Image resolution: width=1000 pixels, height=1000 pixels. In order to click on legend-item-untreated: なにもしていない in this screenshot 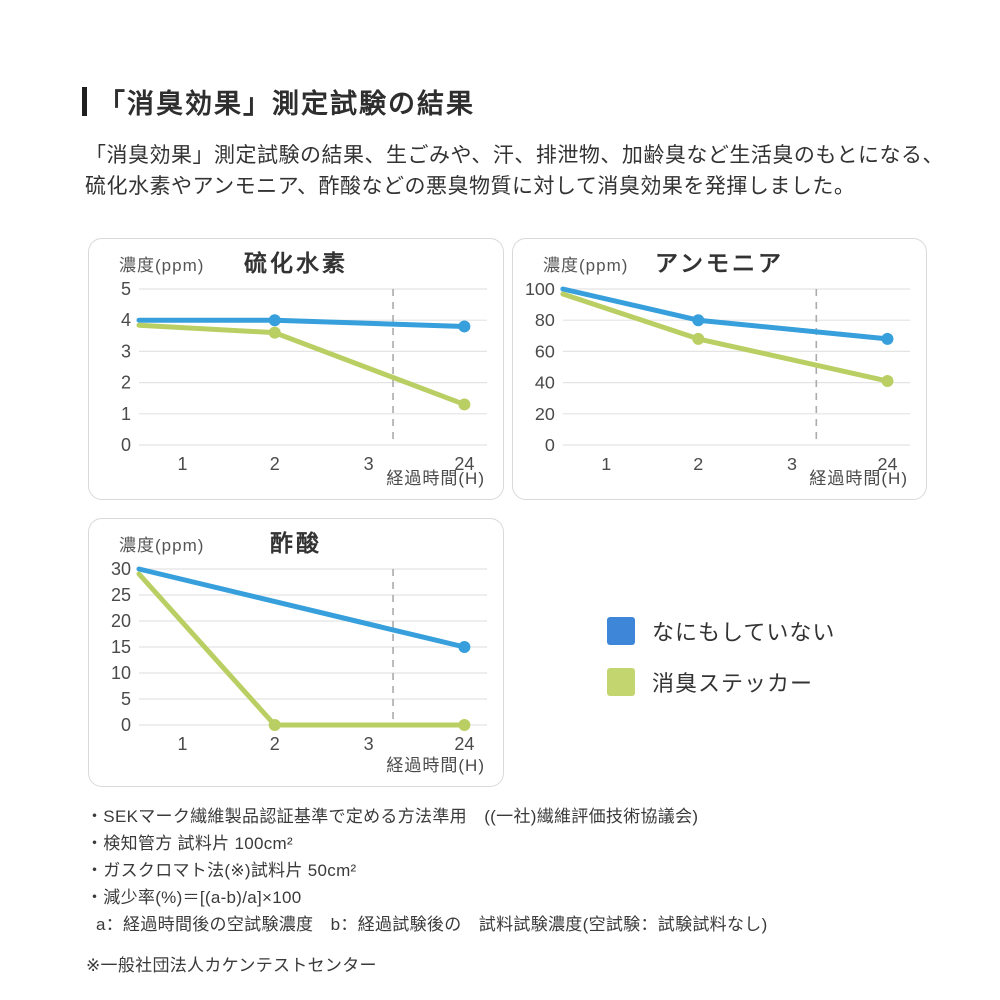, I will do `click(721, 631)`.